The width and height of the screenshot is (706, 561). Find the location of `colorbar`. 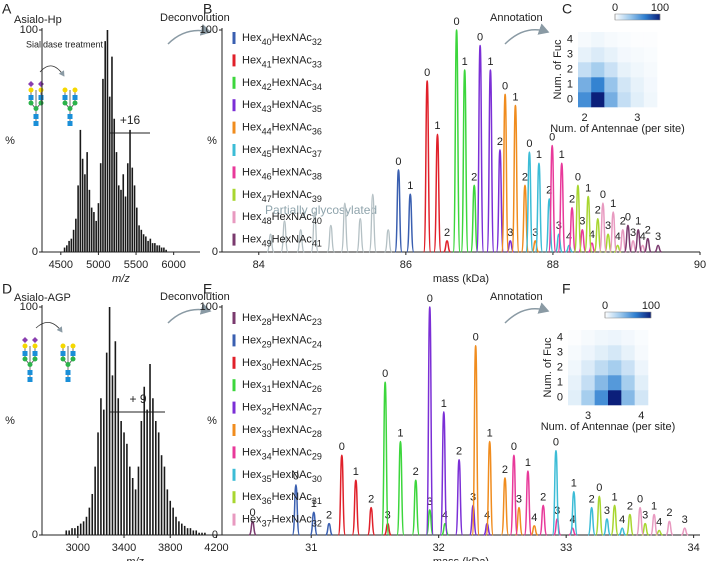

colorbar is located at coordinates (628, 315).